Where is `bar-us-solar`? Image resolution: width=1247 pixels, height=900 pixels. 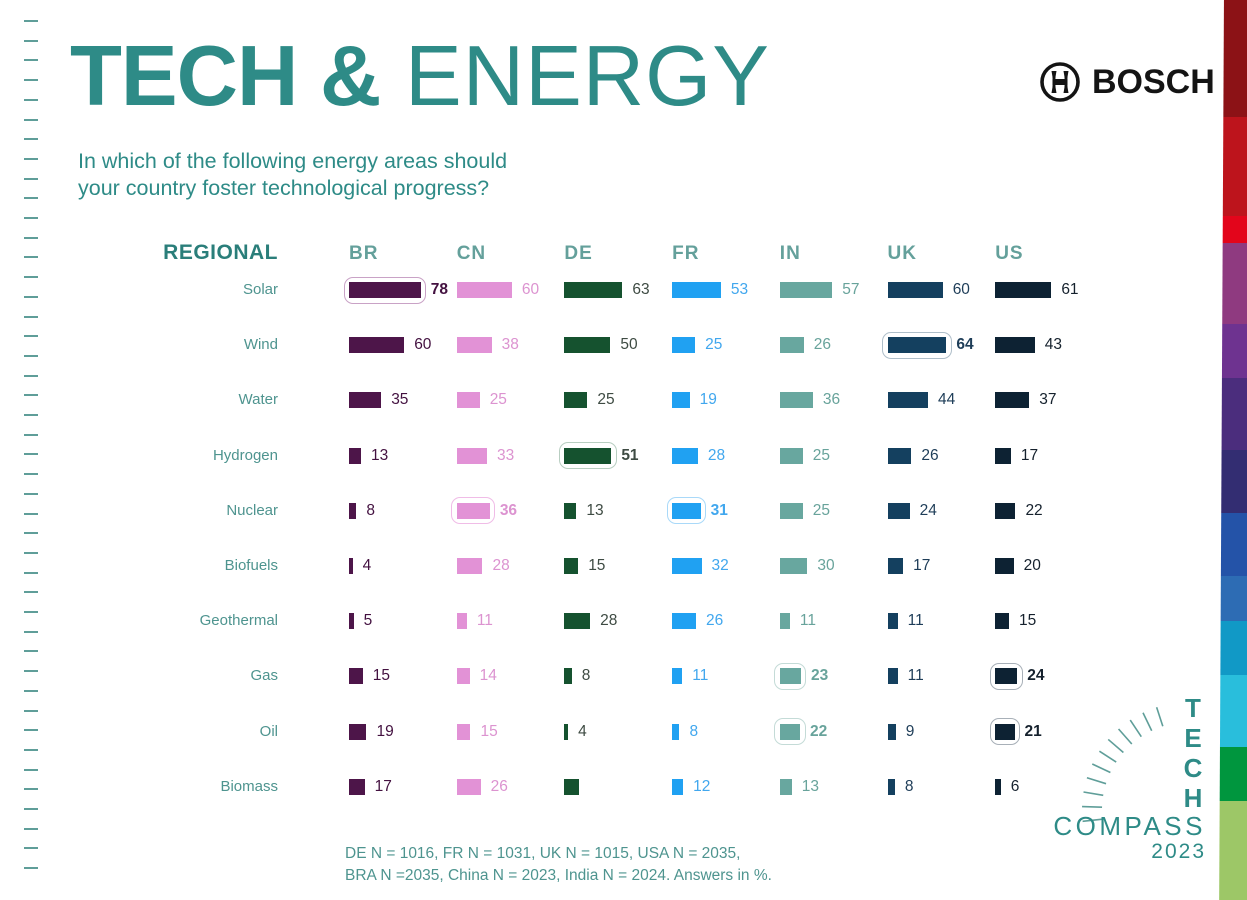 bar-us-solar is located at coordinates (1023, 290).